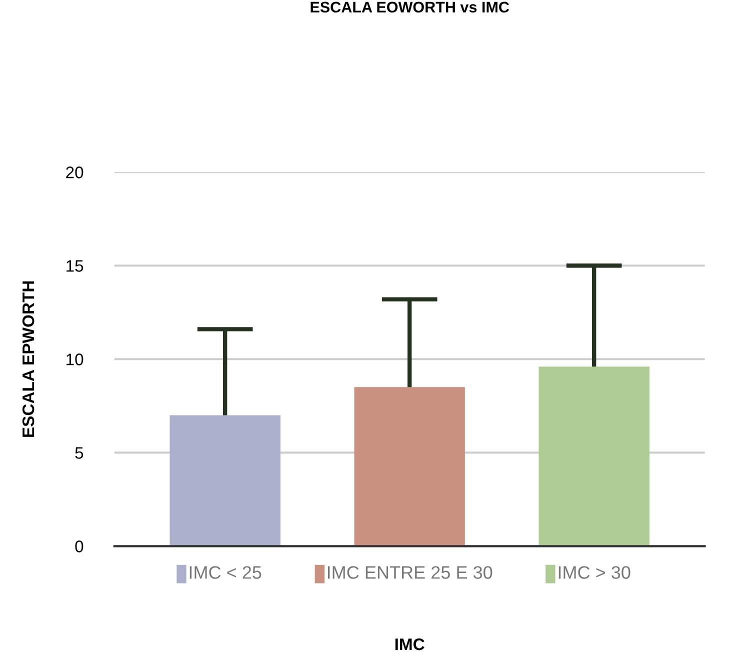 This screenshot has height=662, width=738. What do you see at coordinates (594, 572) in the screenshot?
I see `x-tick-label: IMC > 30` at bounding box center [594, 572].